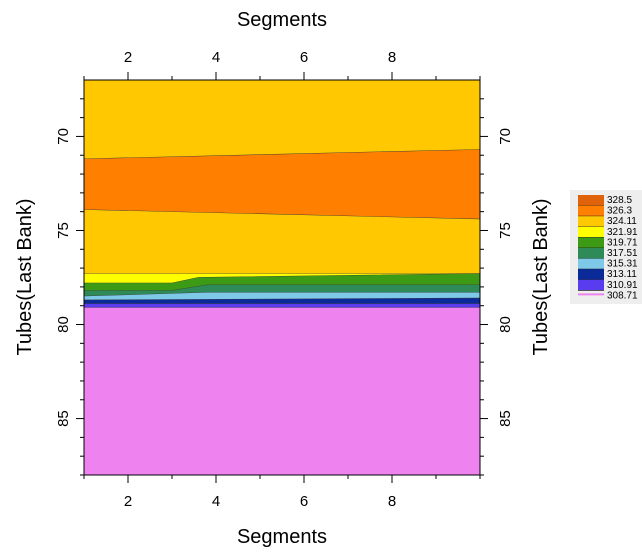 The width and height of the screenshot is (642, 552). I want to click on y-axis-title-right: Tubes(Last Bank), so click(541, 276).